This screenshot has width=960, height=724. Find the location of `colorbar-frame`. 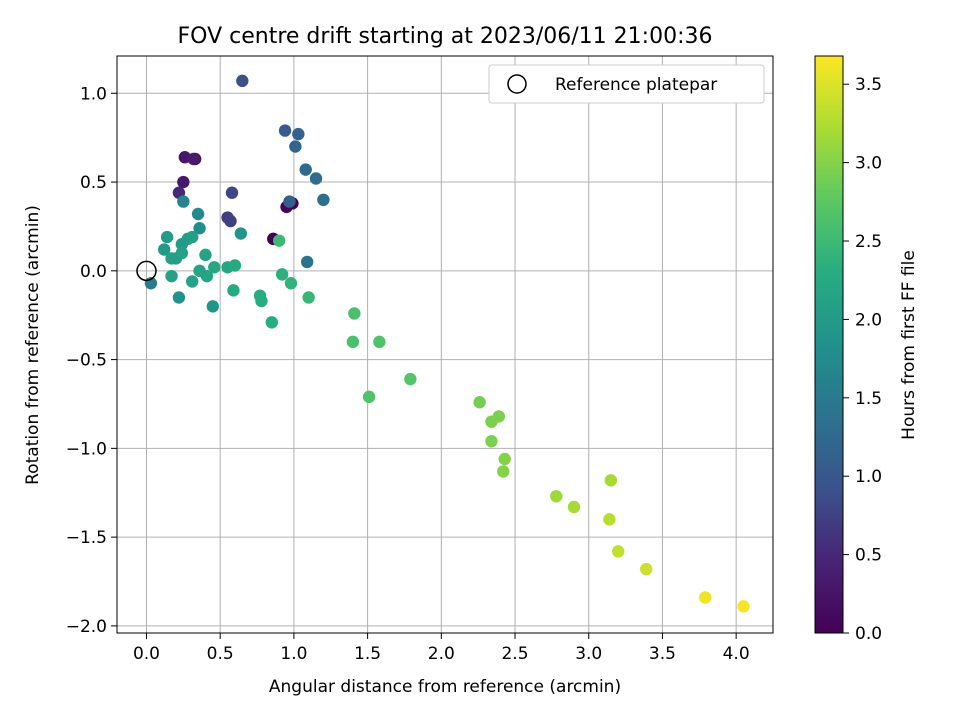

colorbar-frame is located at coordinates (829, 344).